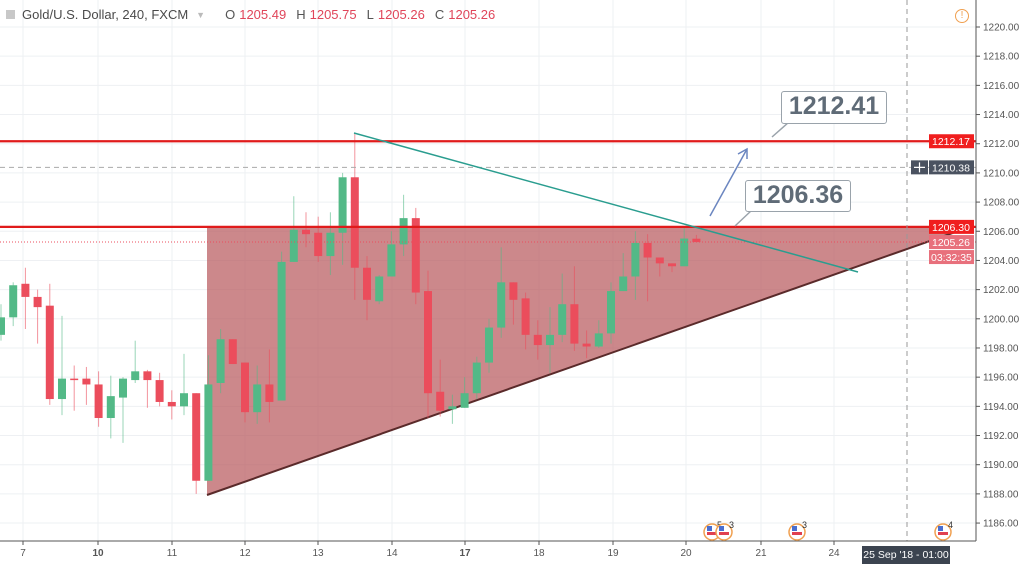  What do you see at coordinates (201, 14) in the screenshot?
I see `chevron-down-icon: ▼` at bounding box center [201, 14].